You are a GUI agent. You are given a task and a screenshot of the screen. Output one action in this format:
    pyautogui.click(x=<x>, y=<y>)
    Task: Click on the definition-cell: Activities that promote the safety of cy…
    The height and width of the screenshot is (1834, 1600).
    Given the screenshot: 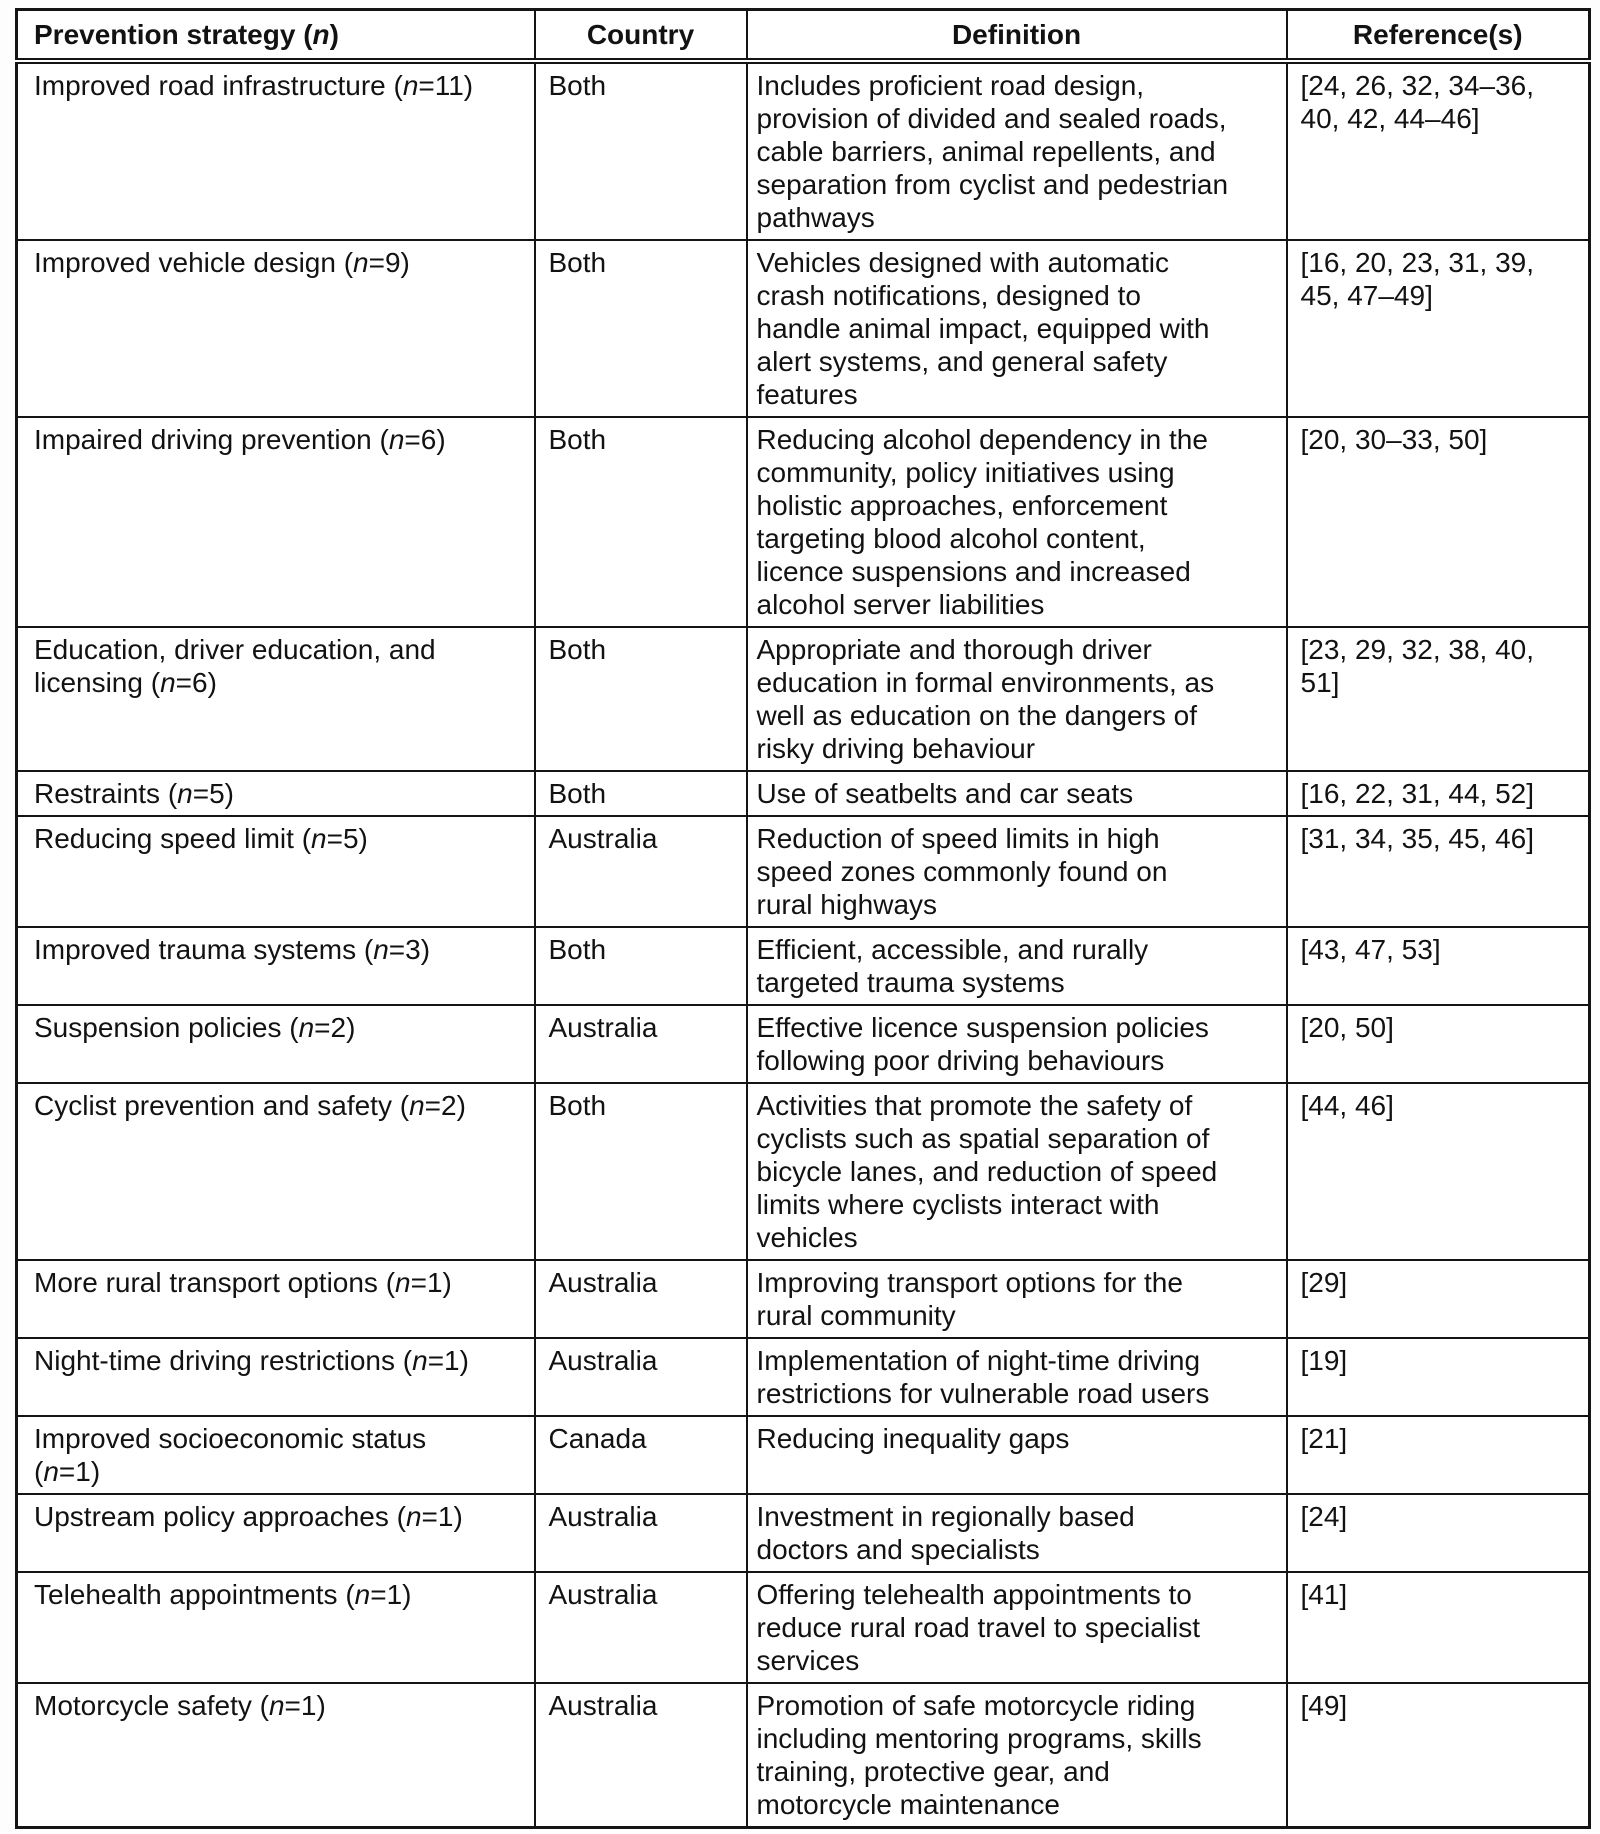 What is the action you would take?
    pyautogui.click(x=1016, y=1171)
    